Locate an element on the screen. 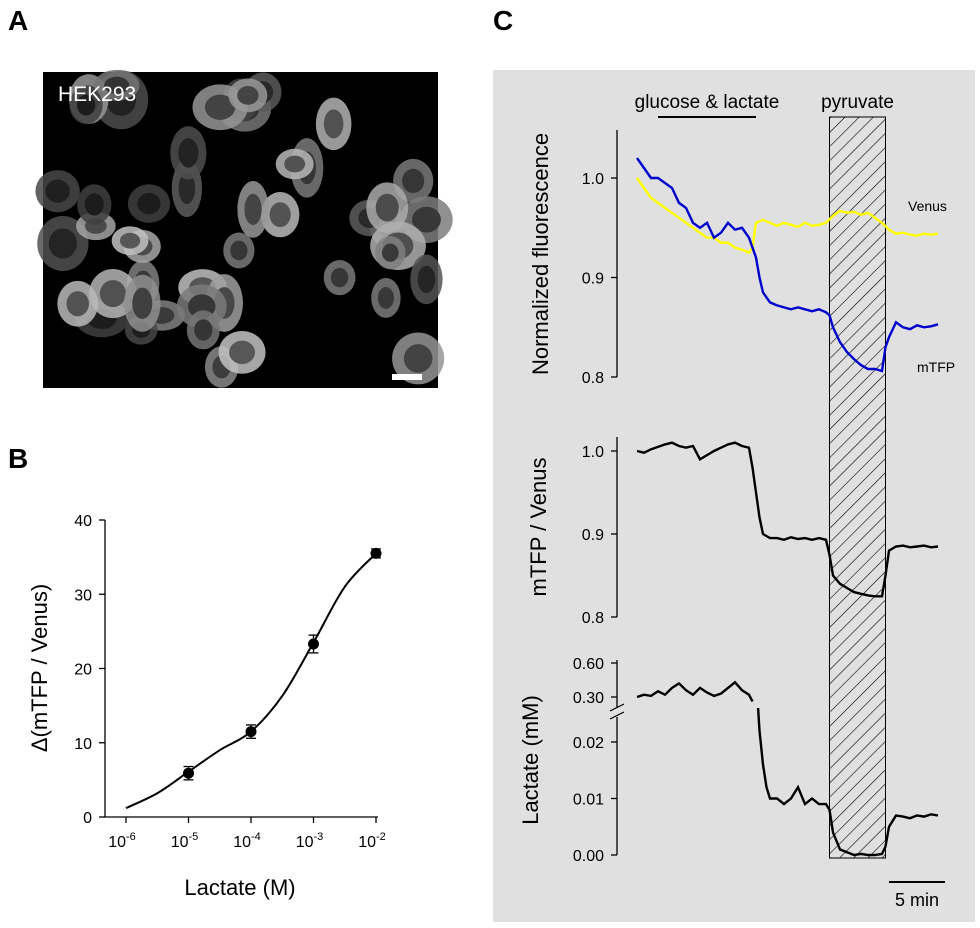  y-tick-label: 40 is located at coordinates (83, 521).